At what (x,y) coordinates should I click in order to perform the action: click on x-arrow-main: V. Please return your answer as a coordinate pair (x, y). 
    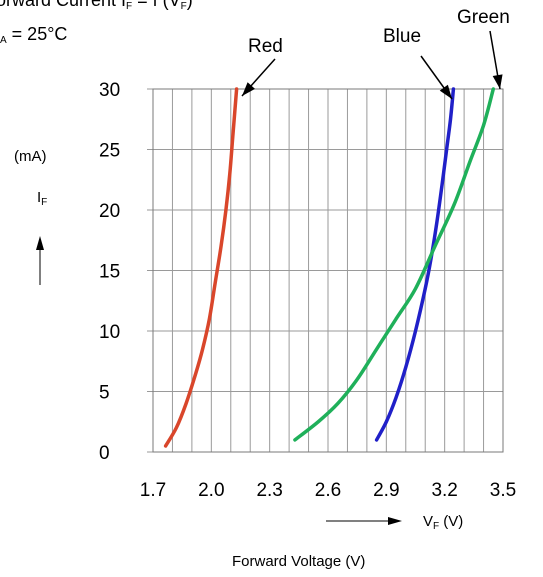
    Looking at the image, I should click on (428, 521).